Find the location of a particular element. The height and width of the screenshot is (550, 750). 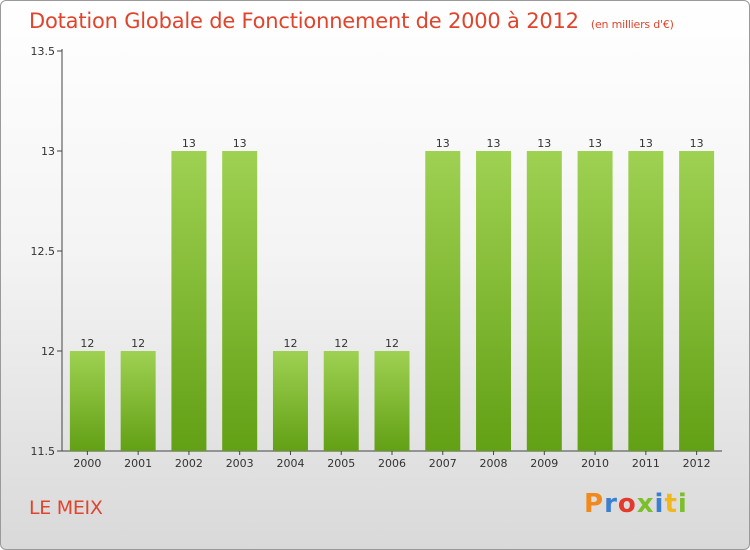

proxiti-logo: Proxiti is located at coordinates (636, 504).